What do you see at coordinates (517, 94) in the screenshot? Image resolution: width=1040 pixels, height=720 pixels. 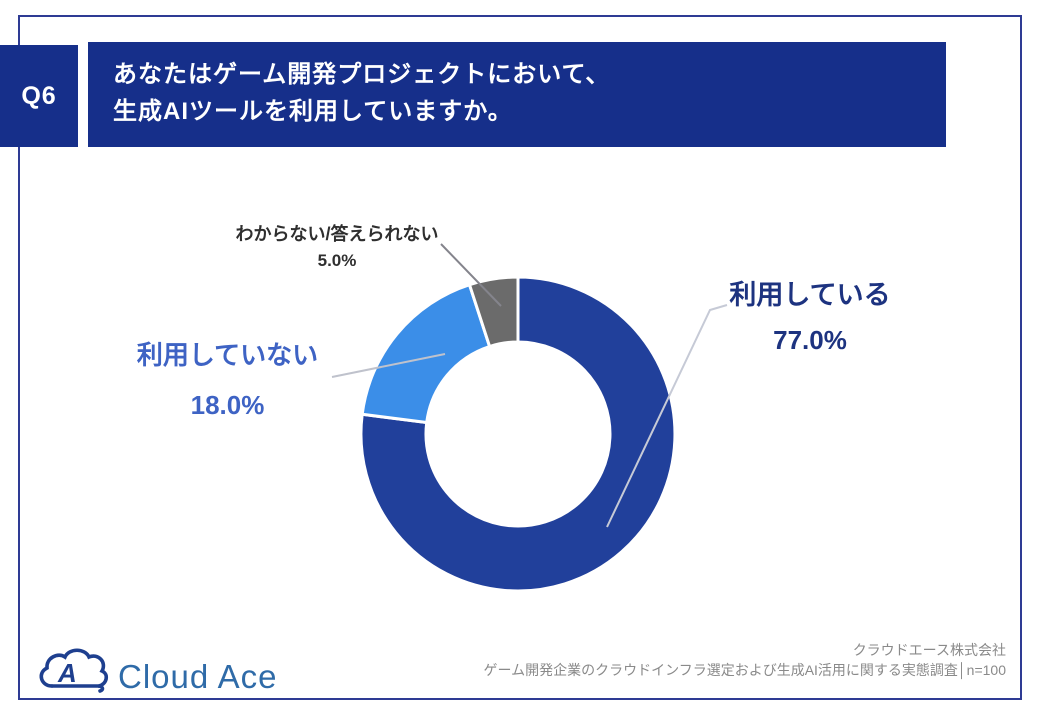 I see `question-banner: あなたはゲーム開発プロジェクトにおいて、 生成AIツールを利用していますか。` at bounding box center [517, 94].